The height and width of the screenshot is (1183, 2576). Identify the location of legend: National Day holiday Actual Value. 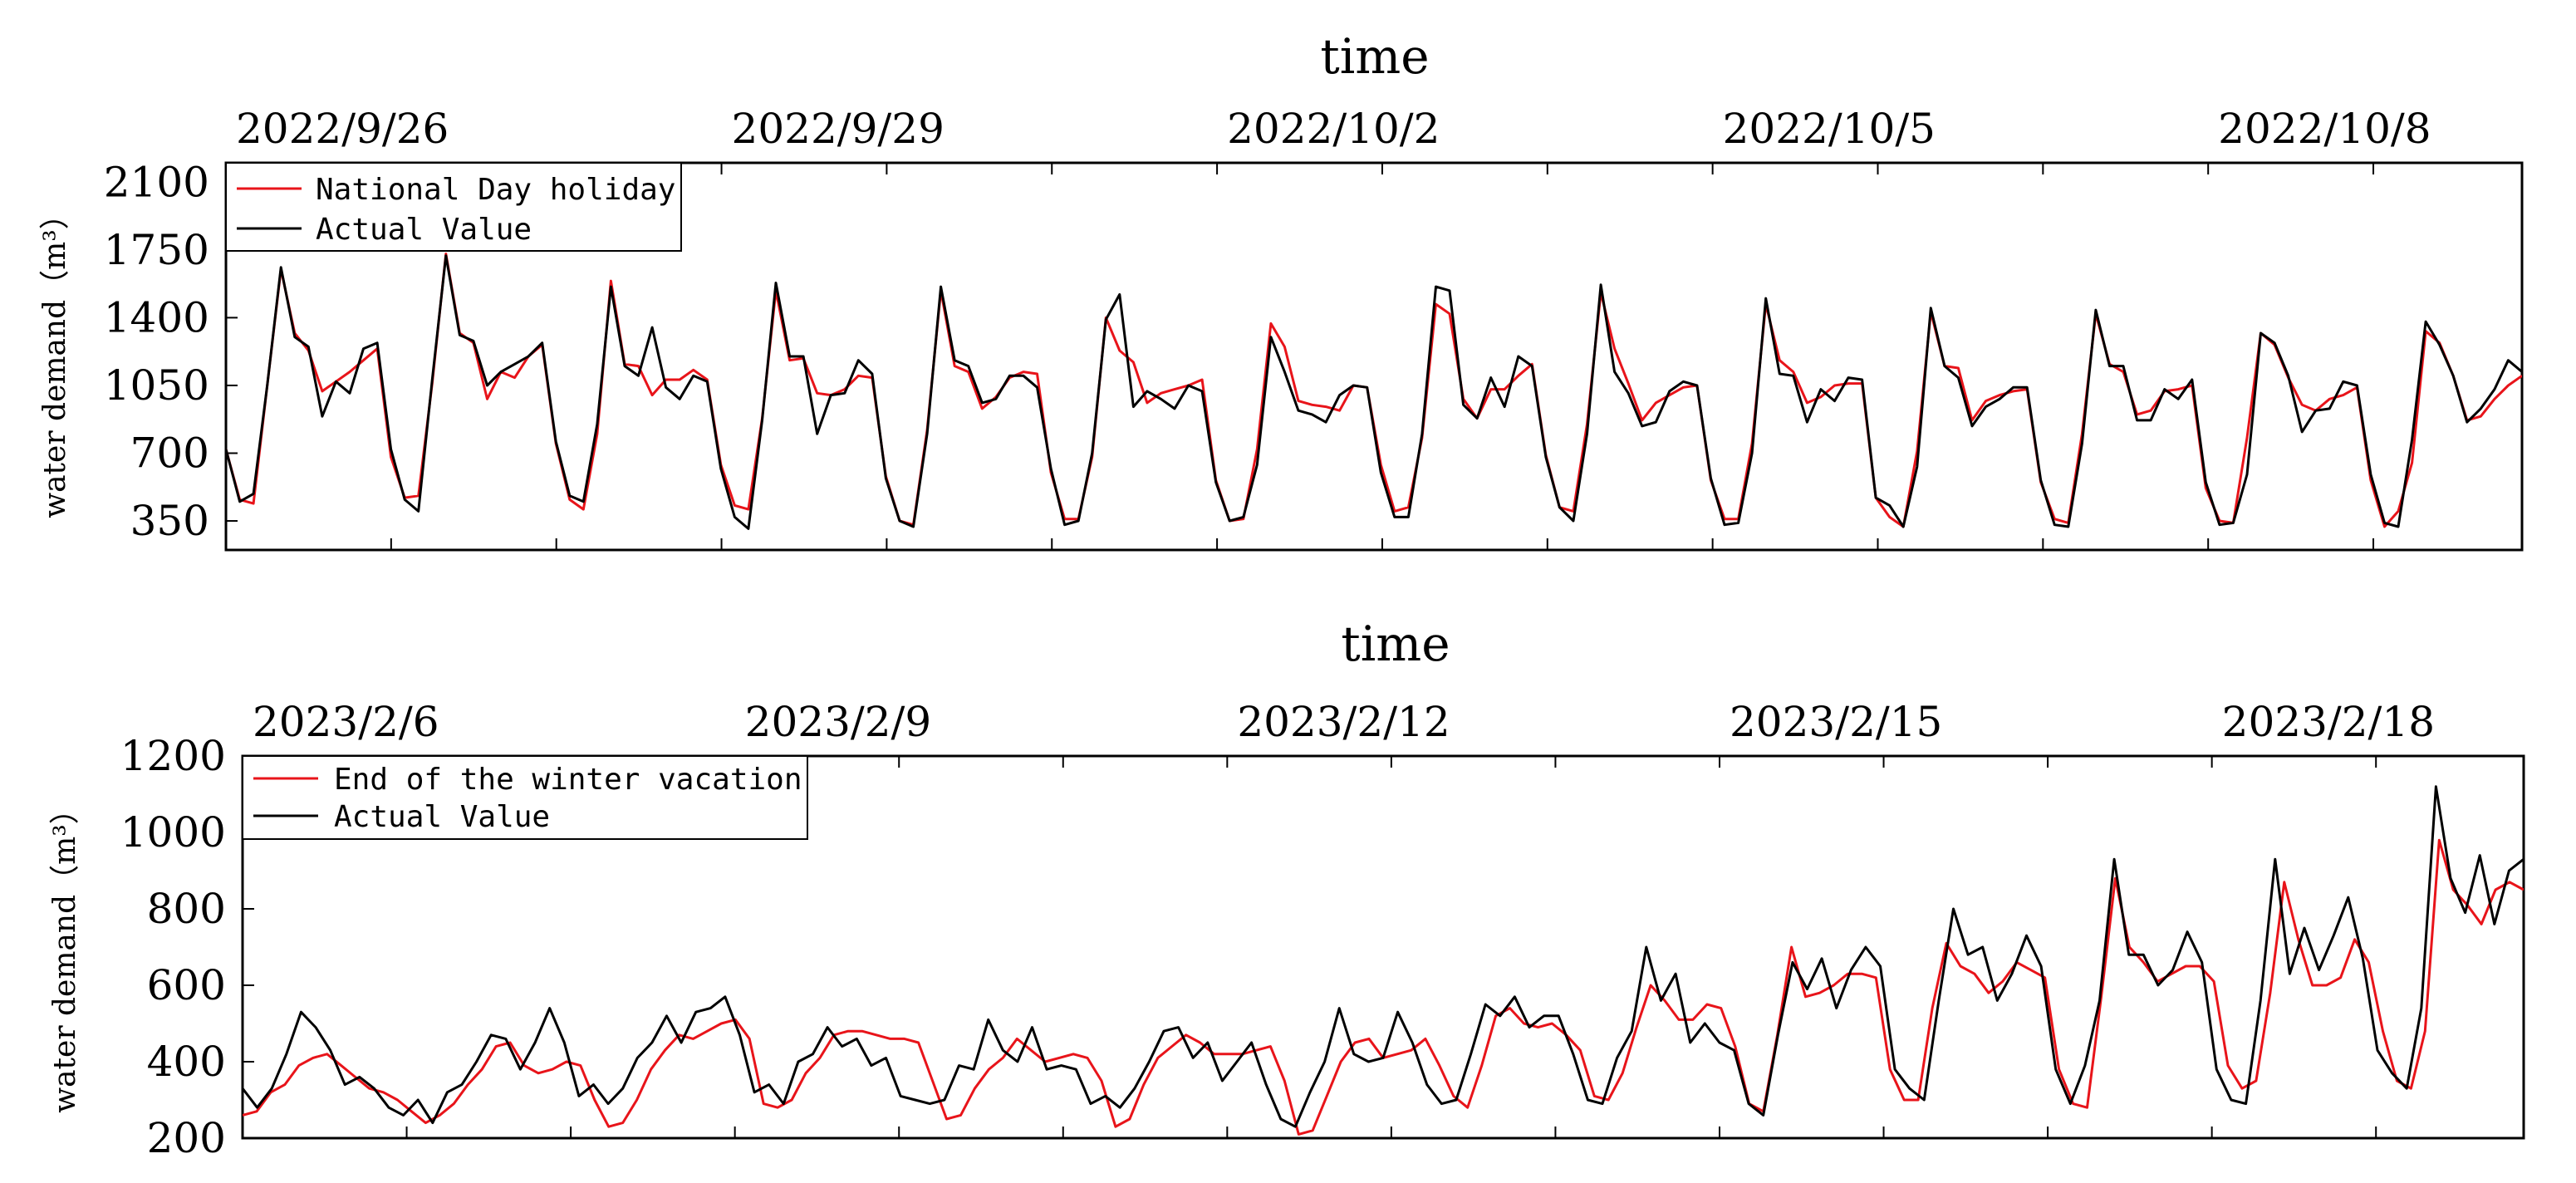
(453, 207).